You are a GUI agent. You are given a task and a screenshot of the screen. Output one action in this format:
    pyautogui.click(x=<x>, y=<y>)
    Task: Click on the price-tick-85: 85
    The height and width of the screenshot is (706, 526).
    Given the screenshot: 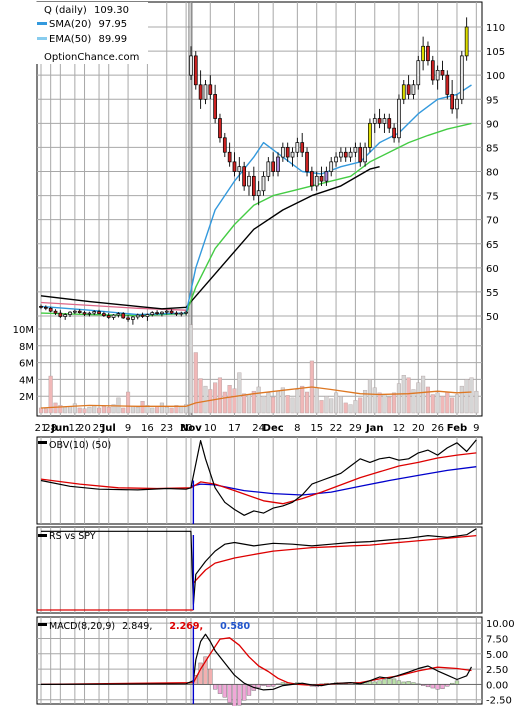 What is the action you would take?
    pyautogui.click(x=492, y=148)
    